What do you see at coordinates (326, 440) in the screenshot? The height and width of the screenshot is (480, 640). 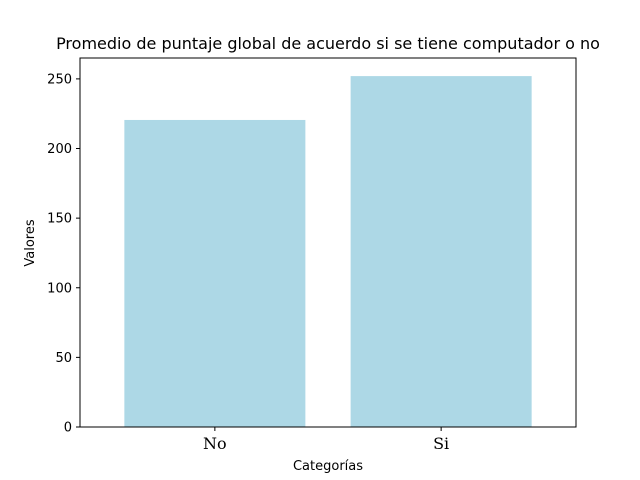 I see `x-axis-ticks: No Si` at bounding box center [326, 440].